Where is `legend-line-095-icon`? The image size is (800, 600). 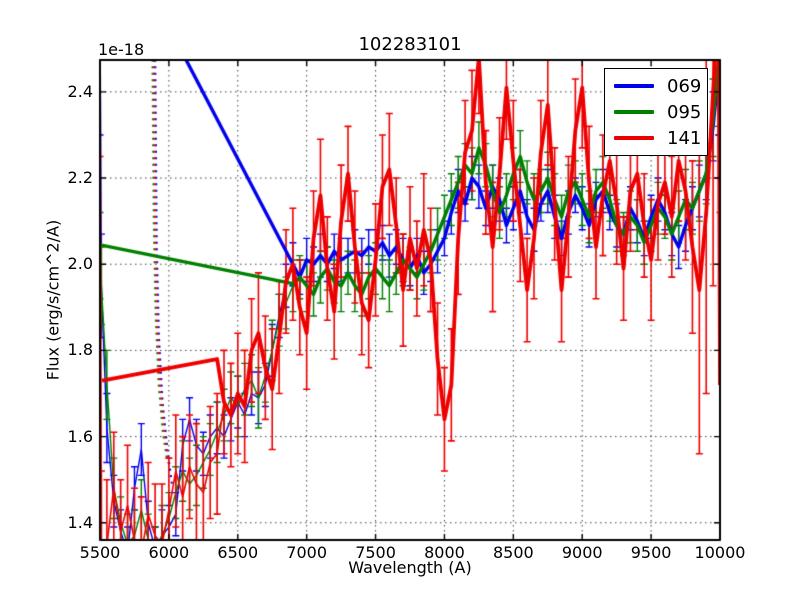
legend-line-095-icon is located at coordinates (634, 112).